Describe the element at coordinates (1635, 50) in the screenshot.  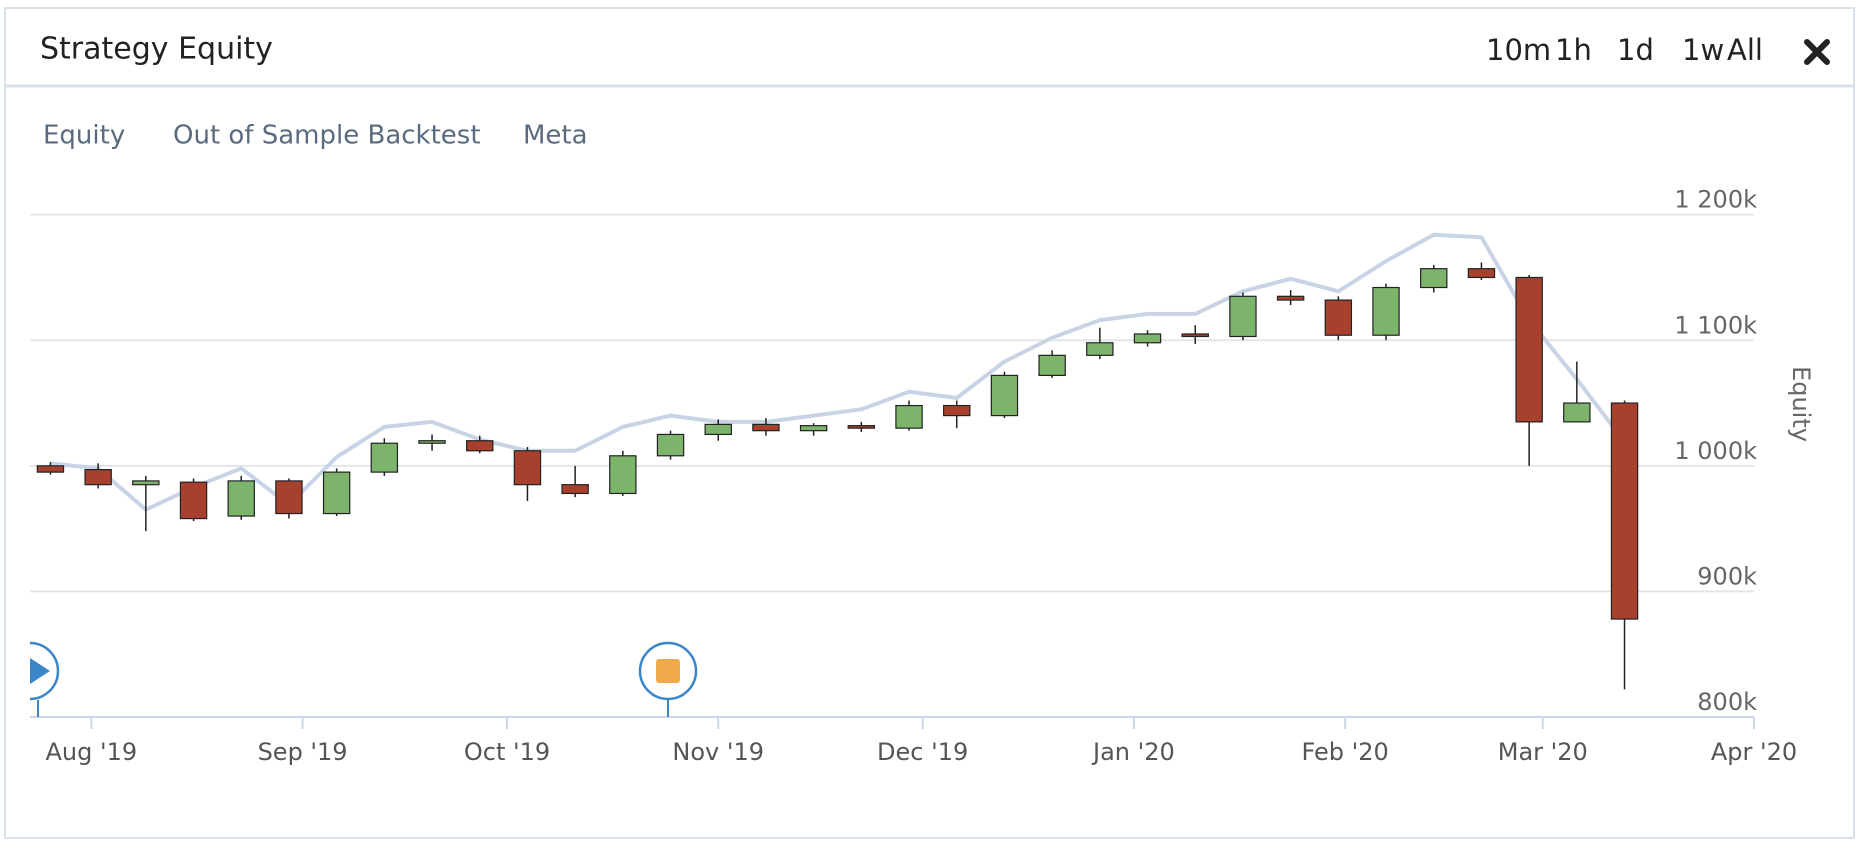
I see `range-button: 1d` at that location.